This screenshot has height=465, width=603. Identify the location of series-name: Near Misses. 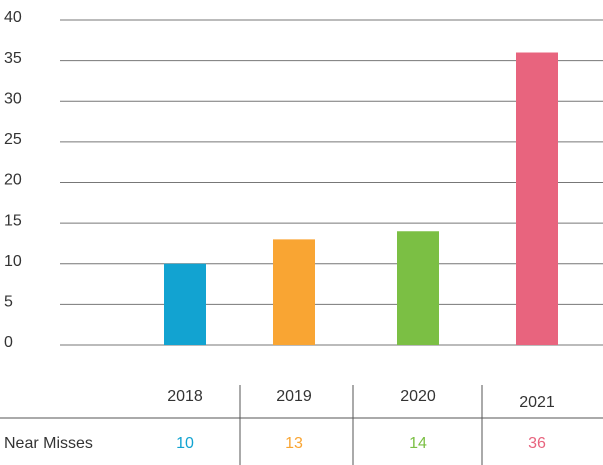
(48, 443).